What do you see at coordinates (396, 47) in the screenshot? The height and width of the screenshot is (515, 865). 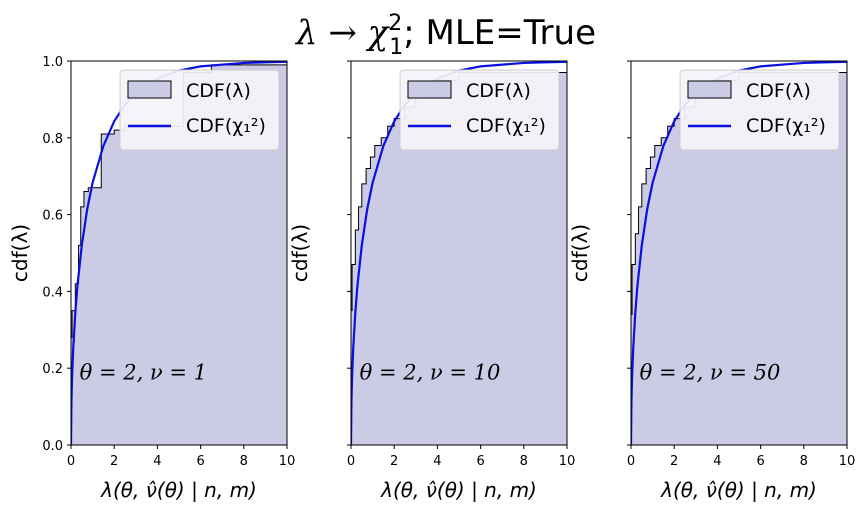 I see `title-sub: 1` at bounding box center [396, 47].